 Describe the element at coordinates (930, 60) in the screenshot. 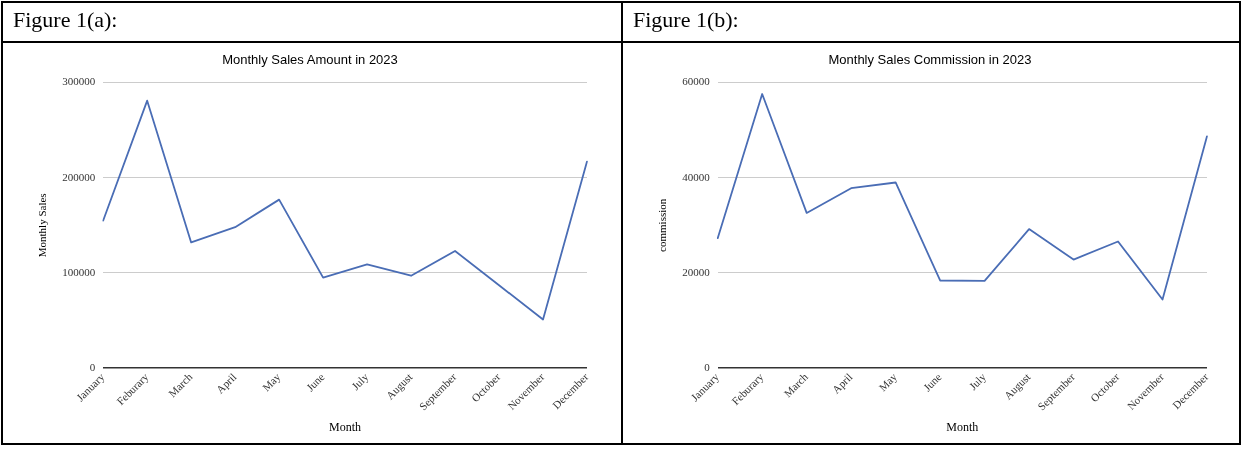

I see `chart-title: Monthly Sales Commission in 2023` at that location.